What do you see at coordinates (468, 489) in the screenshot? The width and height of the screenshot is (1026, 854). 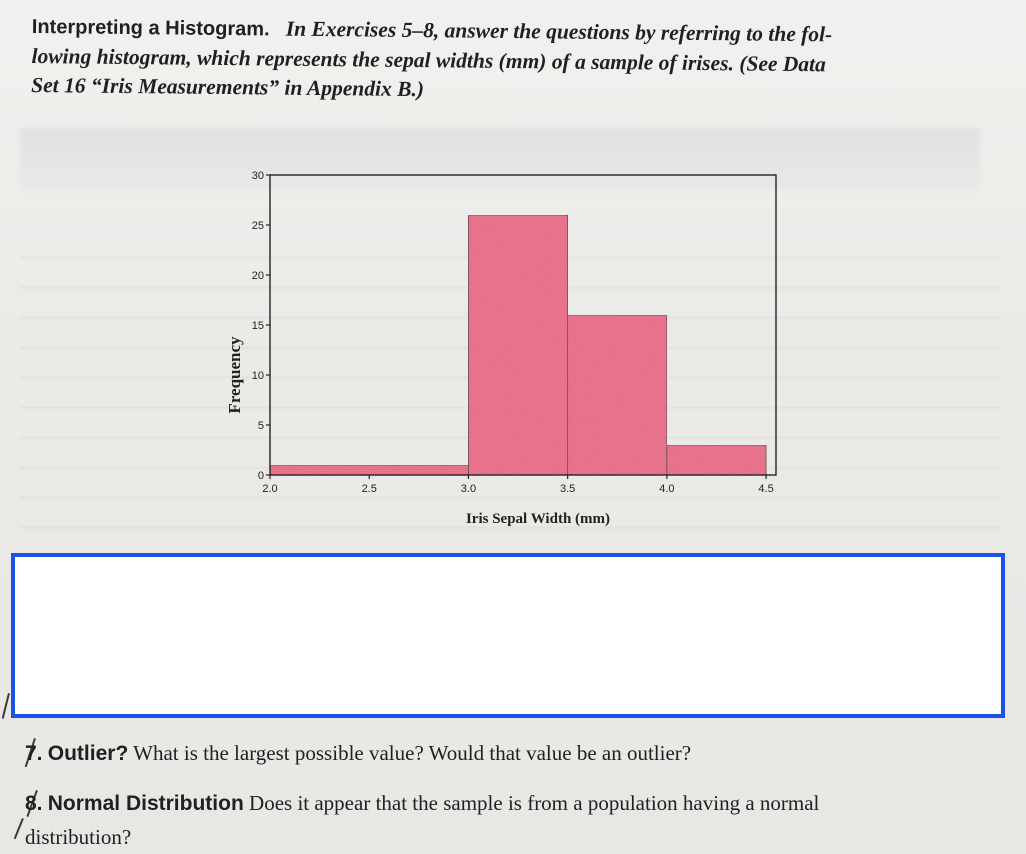 I see `x-tick-label: 3.0` at bounding box center [468, 489].